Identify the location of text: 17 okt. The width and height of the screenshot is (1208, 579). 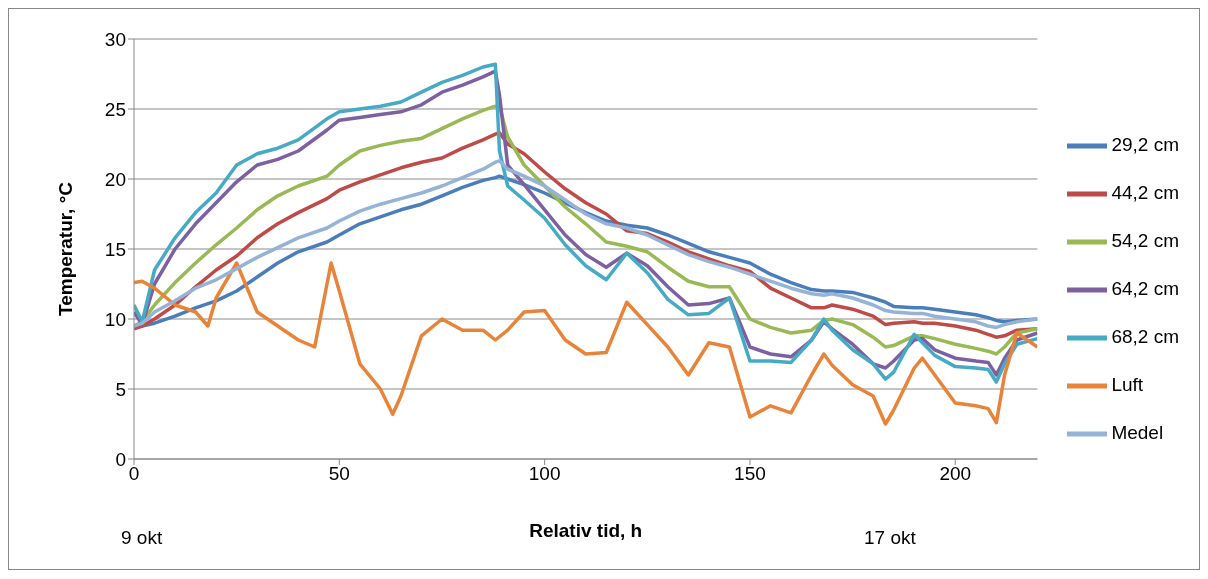
(890, 538).